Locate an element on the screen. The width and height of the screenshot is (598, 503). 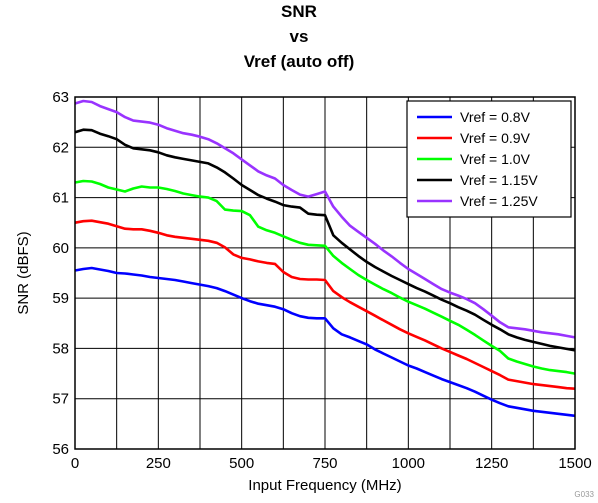
x-tick-label: 250 is located at coordinates (158, 463).